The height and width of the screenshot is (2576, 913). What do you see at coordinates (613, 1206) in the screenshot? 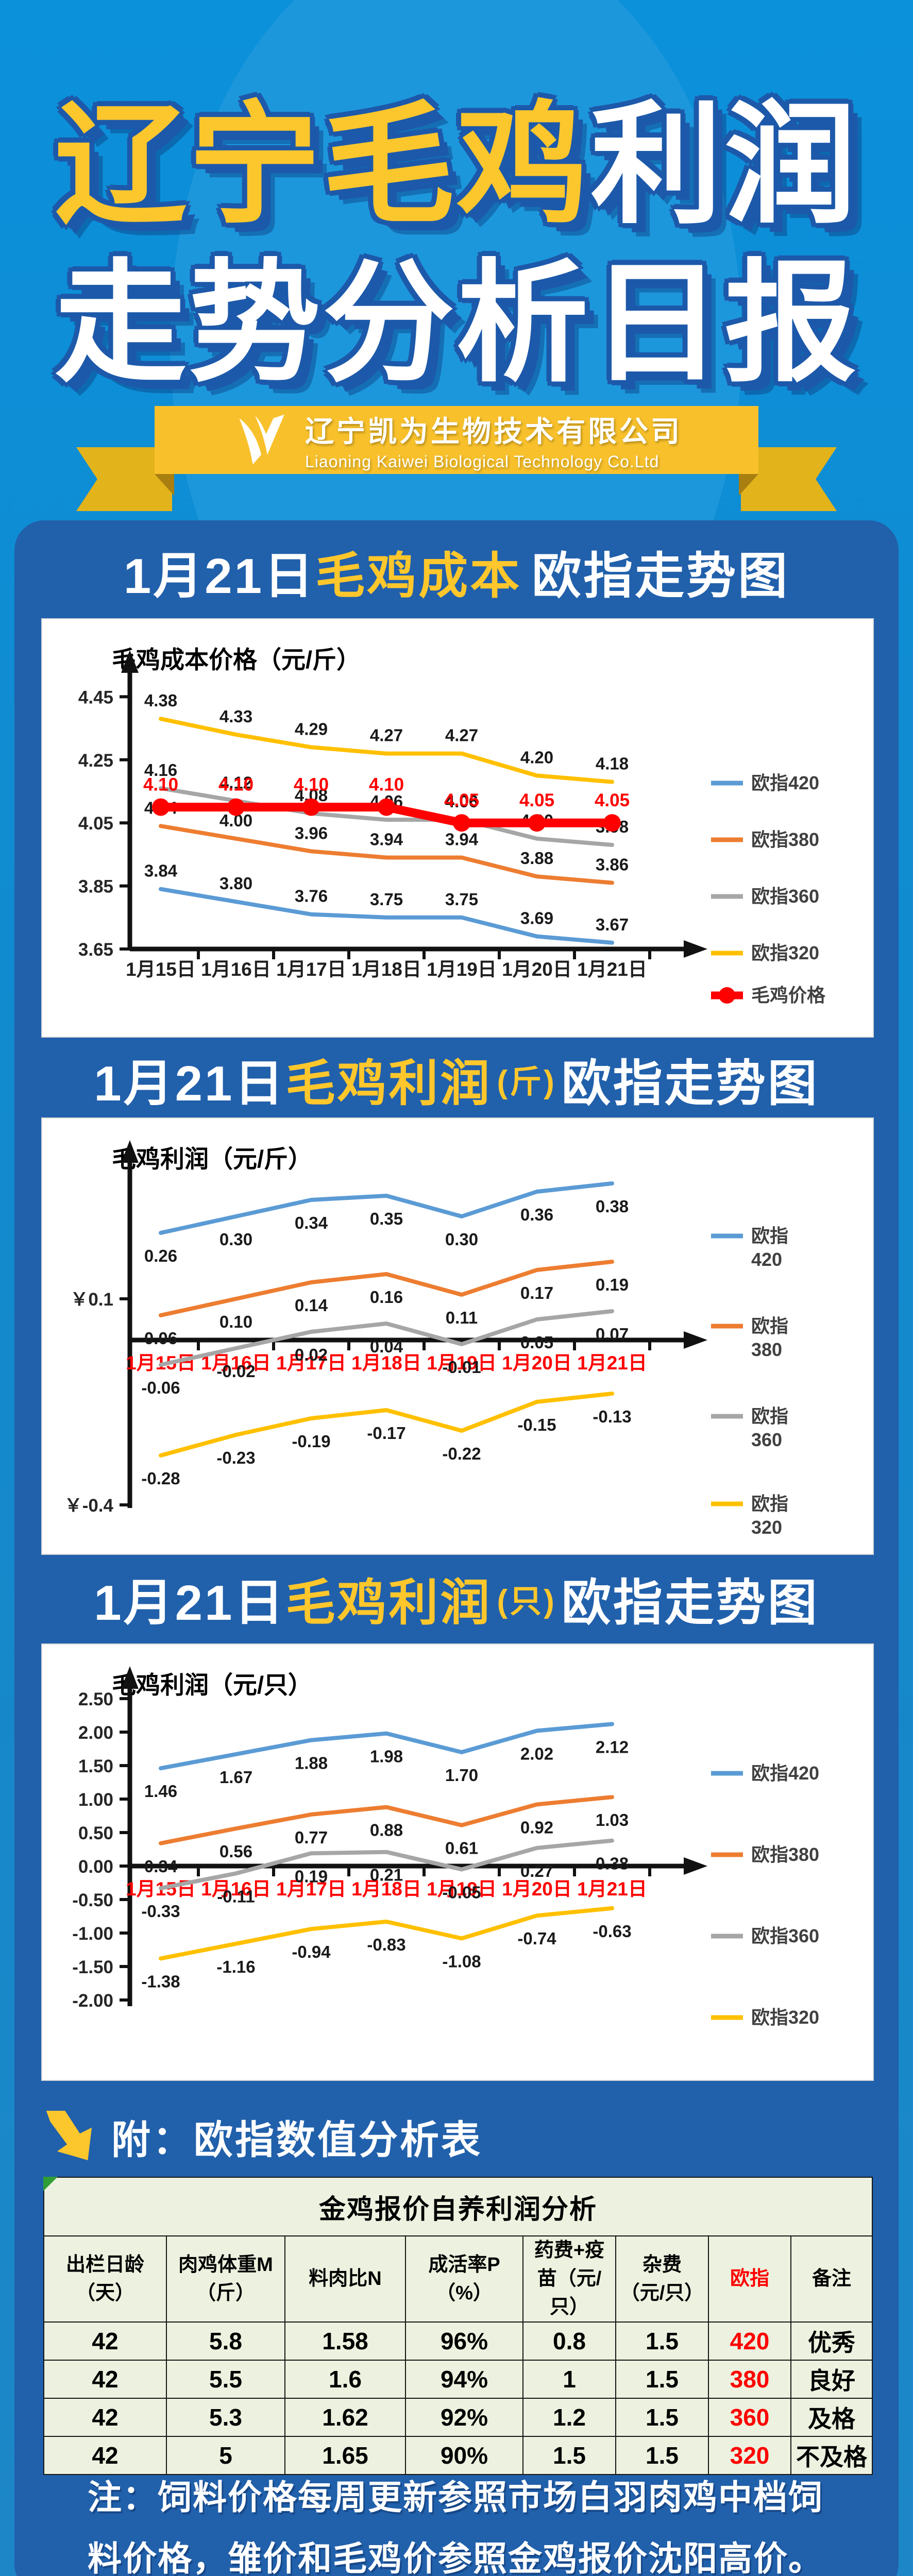
I see `svg-text: 0.38` at bounding box center [613, 1206].